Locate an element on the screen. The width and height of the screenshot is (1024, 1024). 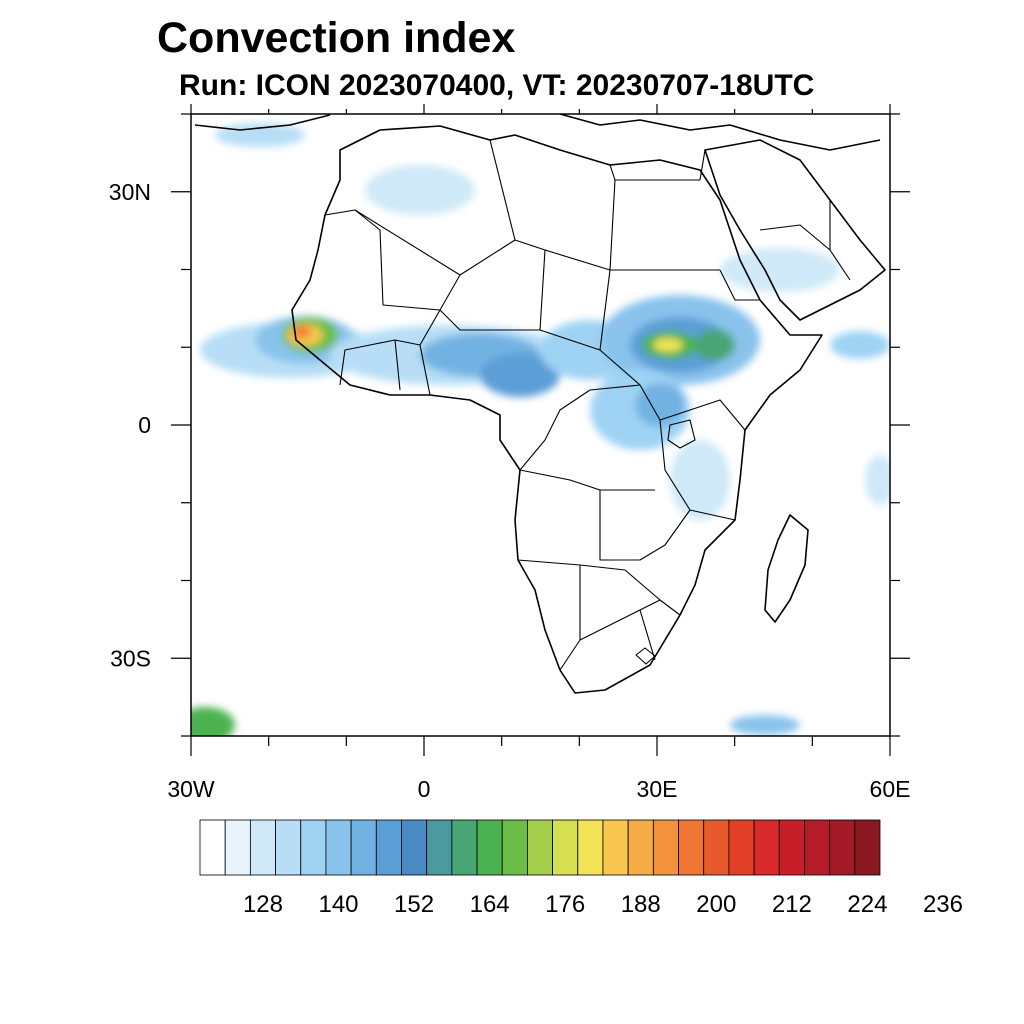
colorbar-labels: 128 140 152 164 176 188 200 212 224 236 is located at coordinates (603, 904).